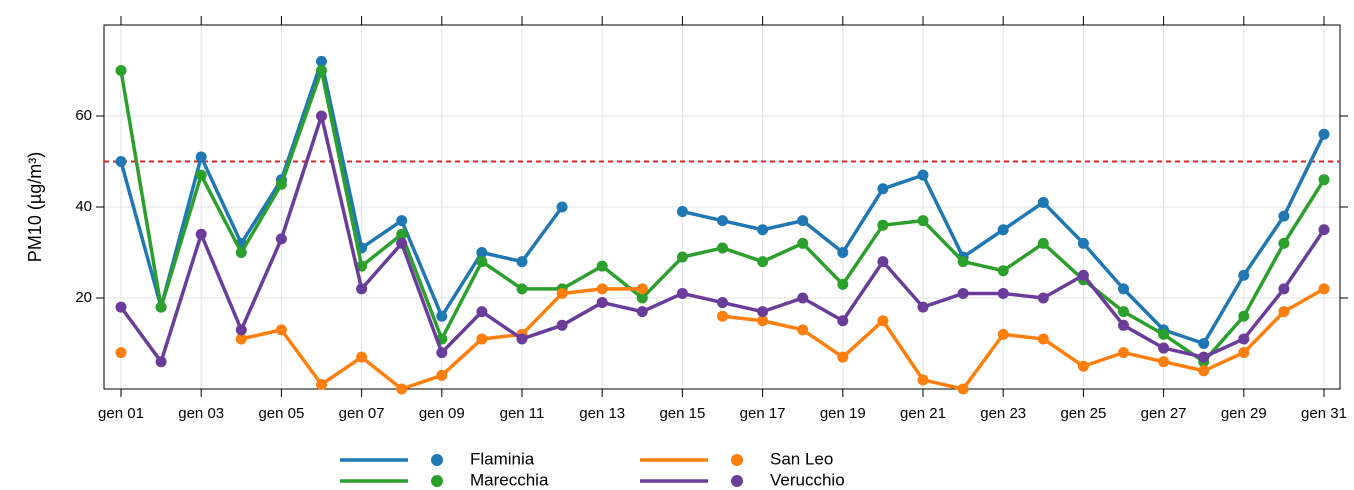  What do you see at coordinates (83, 297) in the screenshot?
I see `y-tick-label: 20` at bounding box center [83, 297].